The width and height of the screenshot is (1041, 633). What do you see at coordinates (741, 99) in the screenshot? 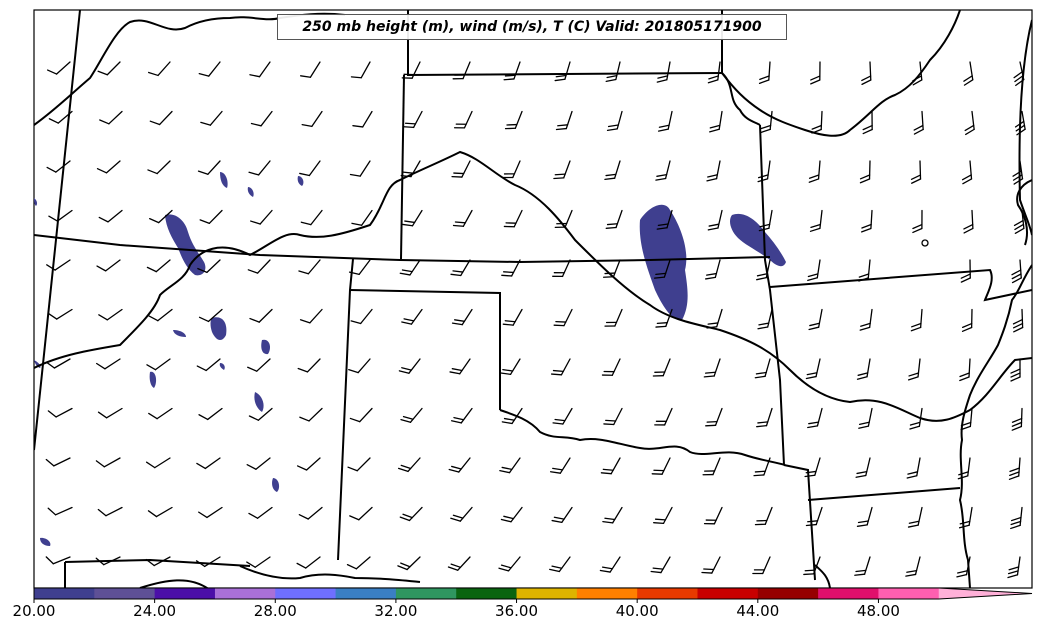
I see `border-missouri-river` at bounding box center [741, 99].